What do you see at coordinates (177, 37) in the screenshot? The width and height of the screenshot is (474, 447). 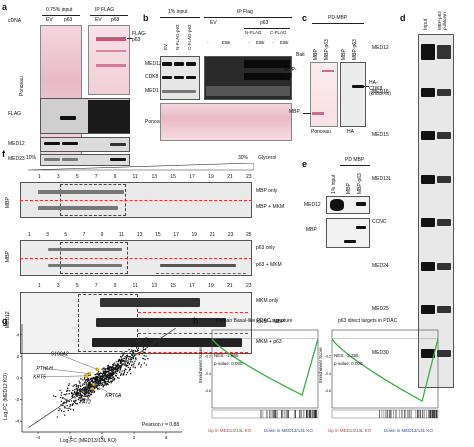 I see `b-lane-nflag-p63: N-FLAG-p63` at bounding box center [177, 37].